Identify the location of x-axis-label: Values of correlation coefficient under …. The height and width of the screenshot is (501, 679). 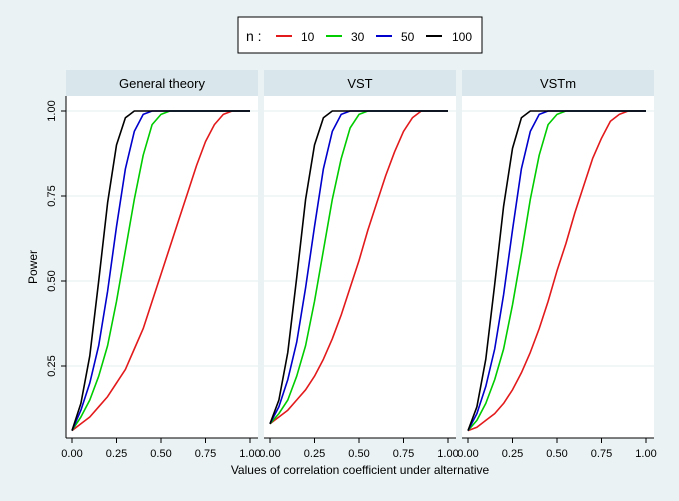
(360, 470).